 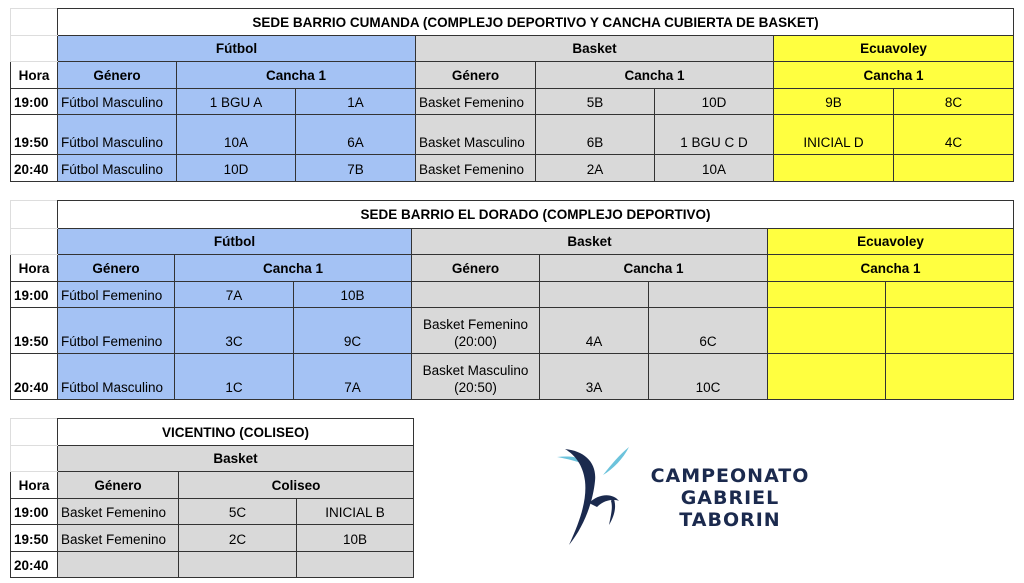 I want to click on team-cell: 4C, so click(x=953, y=134).